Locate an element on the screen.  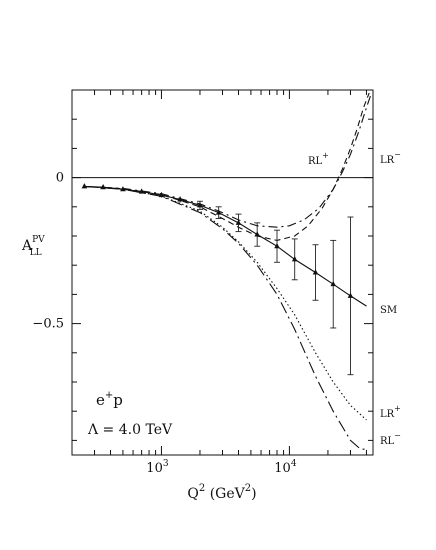
series-label: RL− is located at coordinates (390, 439).